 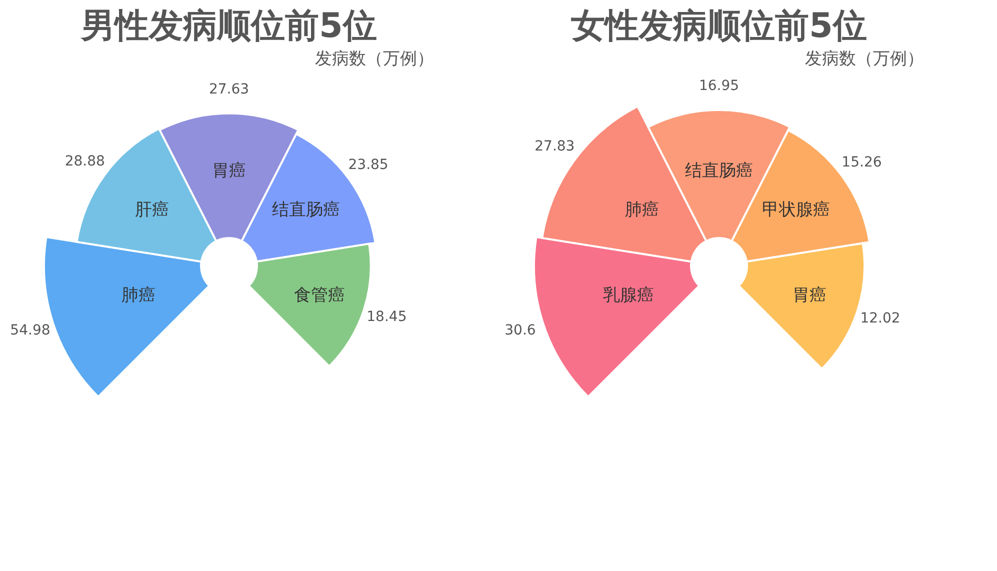 What do you see at coordinates (718, 26) in the screenshot?
I see `text: 女性发病顺位前5位` at bounding box center [718, 26].